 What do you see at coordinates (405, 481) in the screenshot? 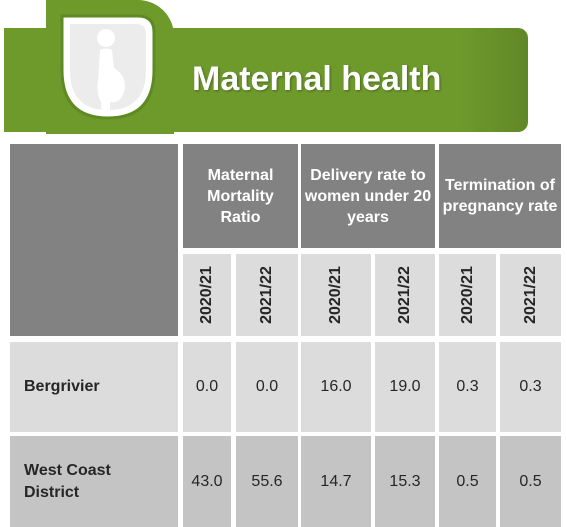
I see `table-cell: 15.3` at bounding box center [405, 481].